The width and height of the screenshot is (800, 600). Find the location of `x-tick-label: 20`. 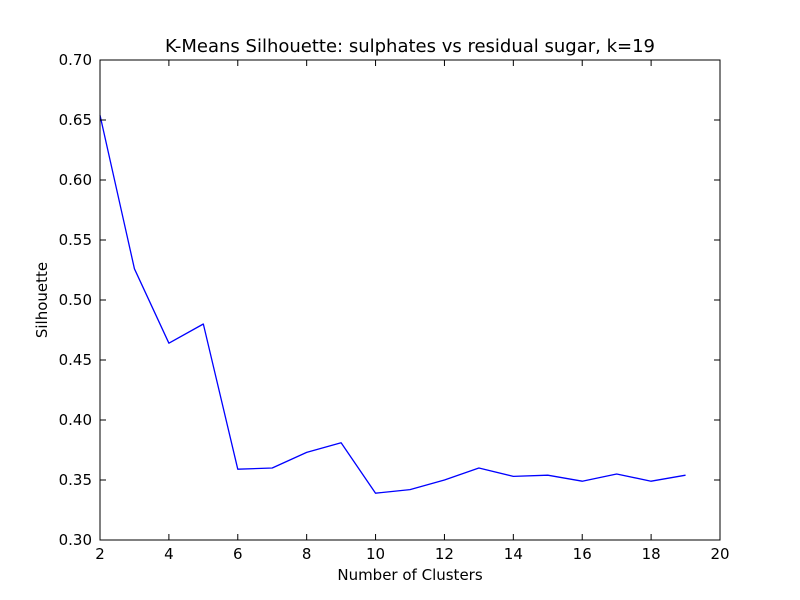

x-tick-label: 20 is located at coordinates (719, 554).